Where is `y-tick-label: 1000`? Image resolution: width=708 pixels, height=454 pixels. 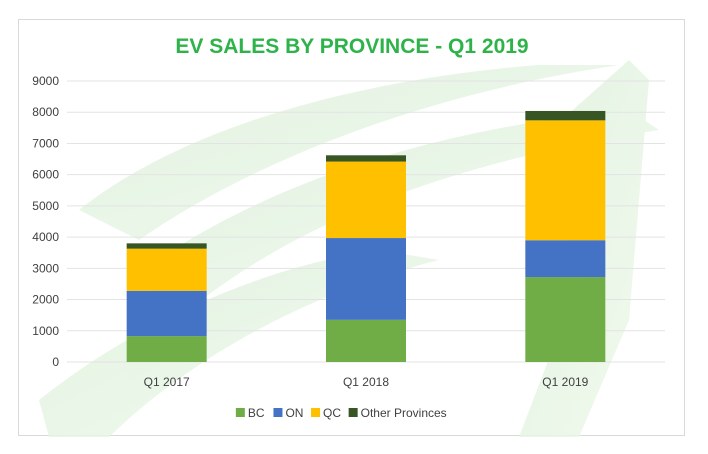 y-tick-label: 1000 is located at coordinates (45, 331).